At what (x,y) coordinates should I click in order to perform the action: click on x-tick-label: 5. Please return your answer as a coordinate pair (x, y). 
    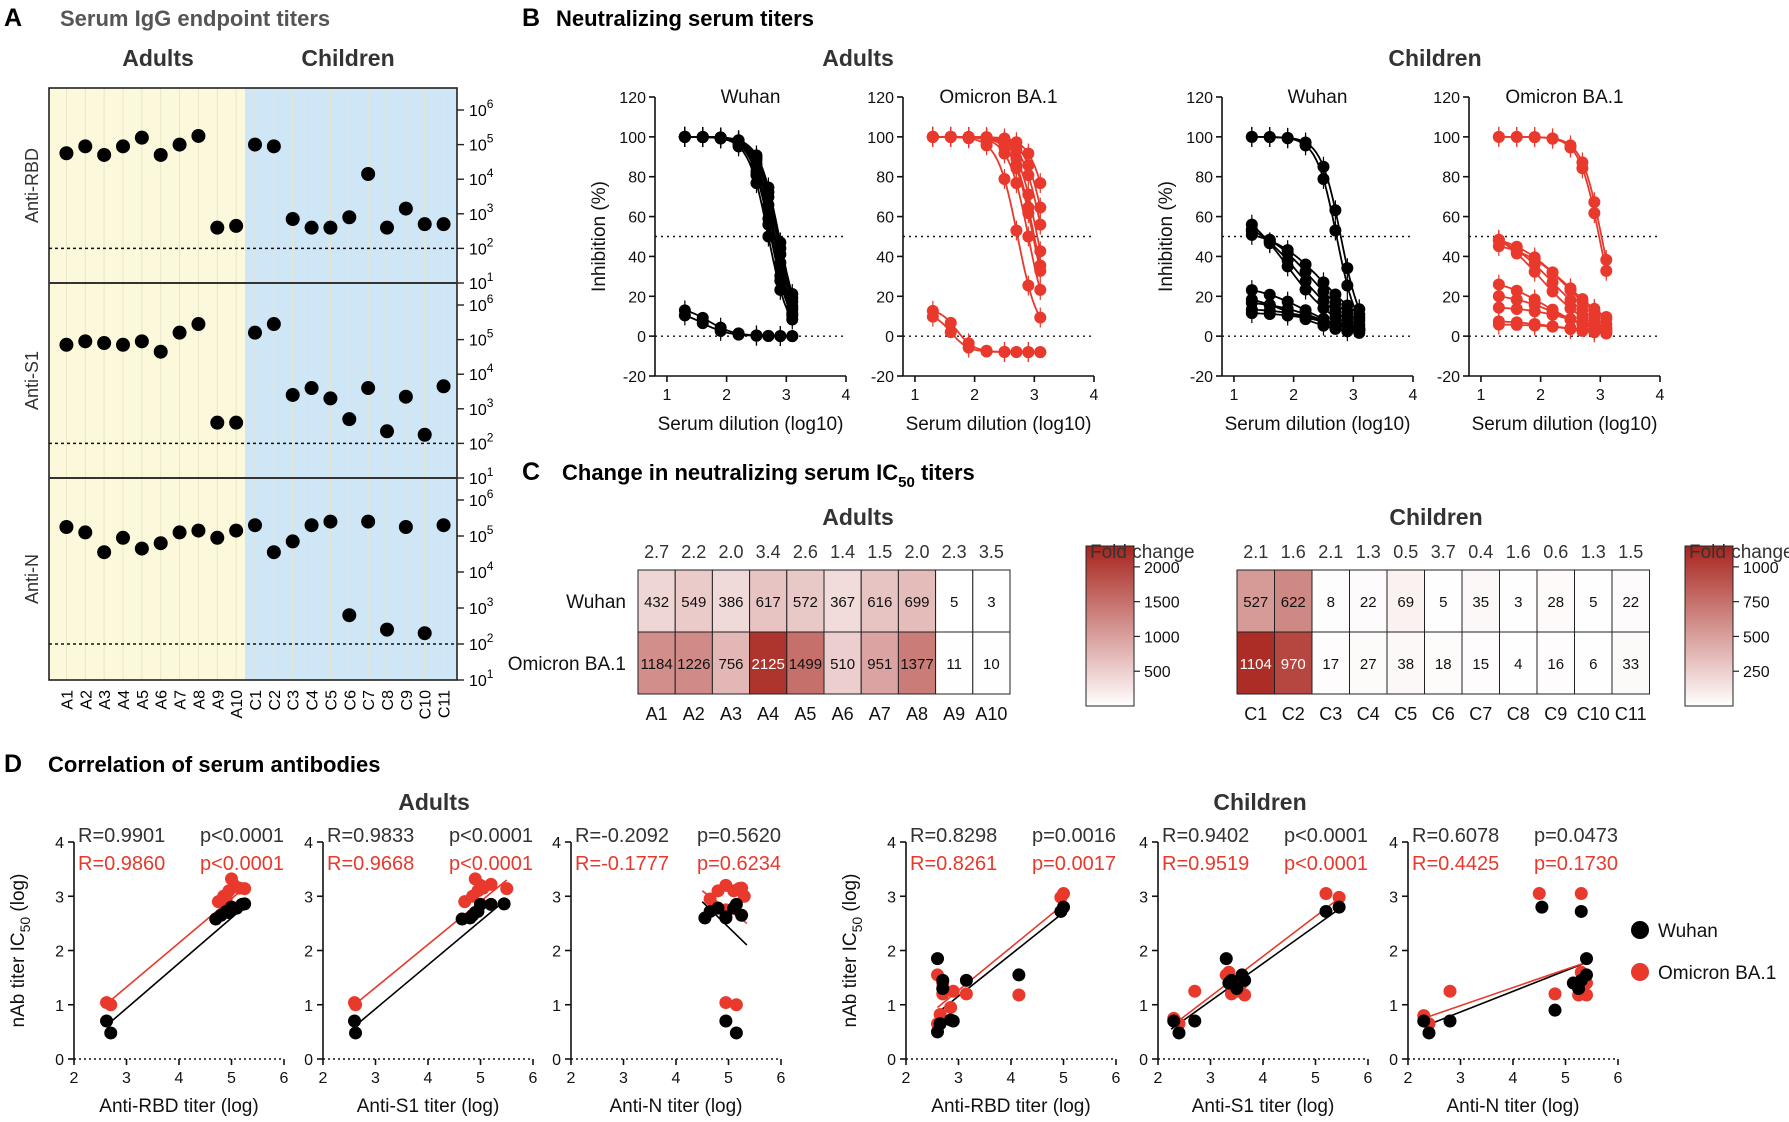
    Looking at the image, I should click on (728, 1078).